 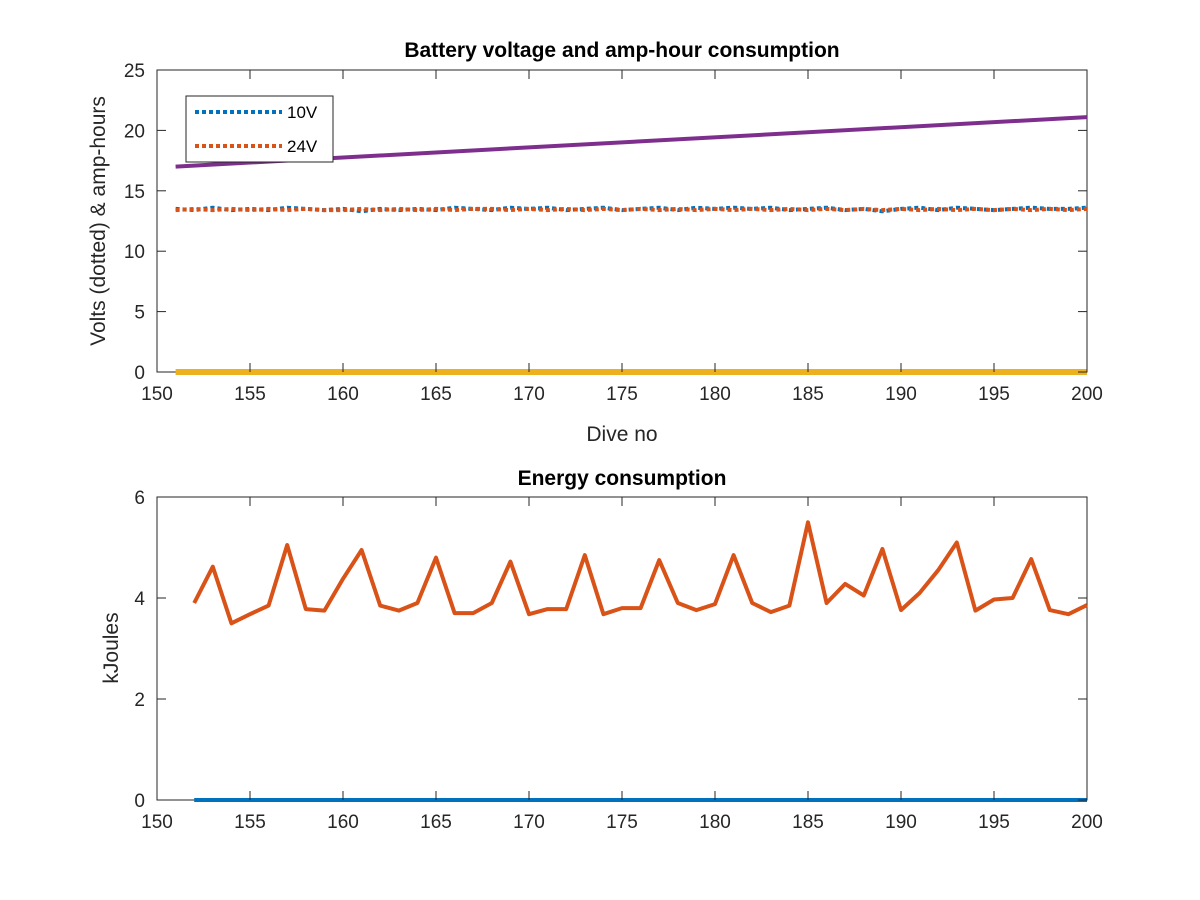 What do you see at coordinates (139, 801) in the screenshot?
I see `energy-plot-y-tick-label: 0` at bounding box center [139, 801].